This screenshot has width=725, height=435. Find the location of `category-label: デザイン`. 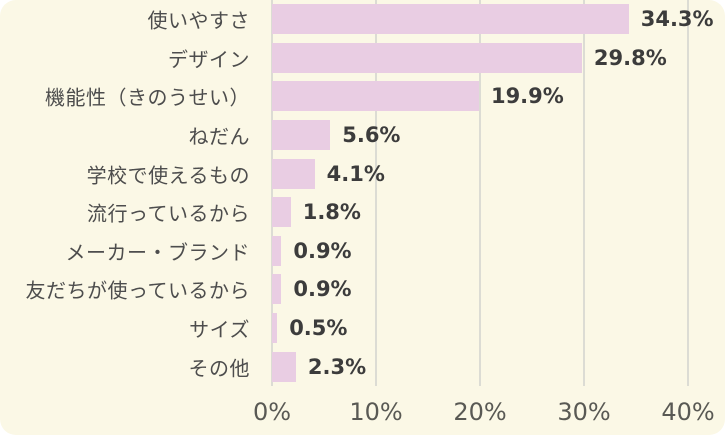

category-label: デザイン is located at coordinates (209, 59).